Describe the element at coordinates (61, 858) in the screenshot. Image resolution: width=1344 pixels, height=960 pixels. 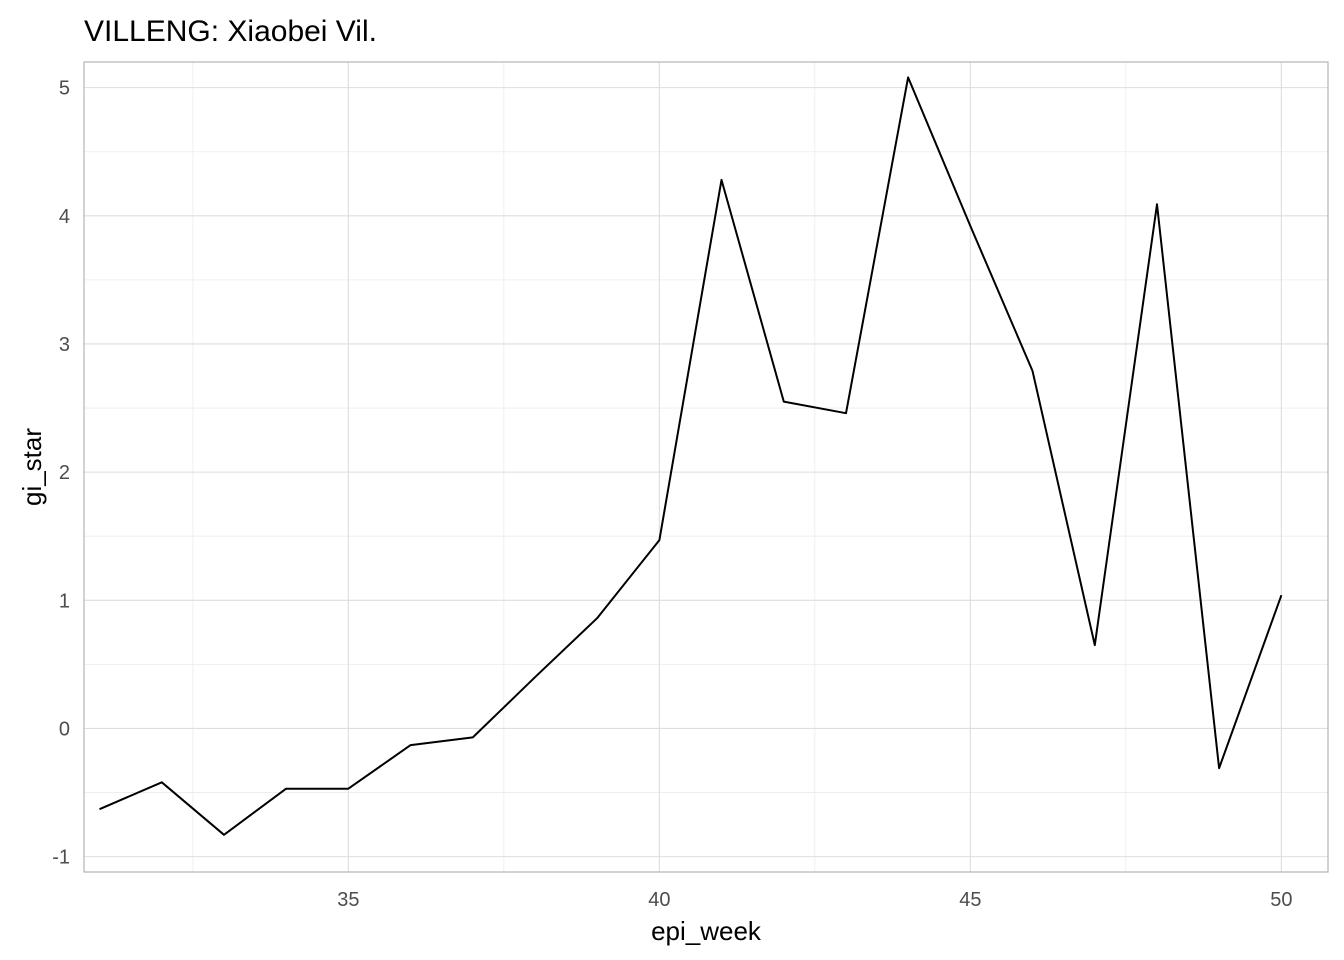
I see `y-tick-label: -1` at that location.